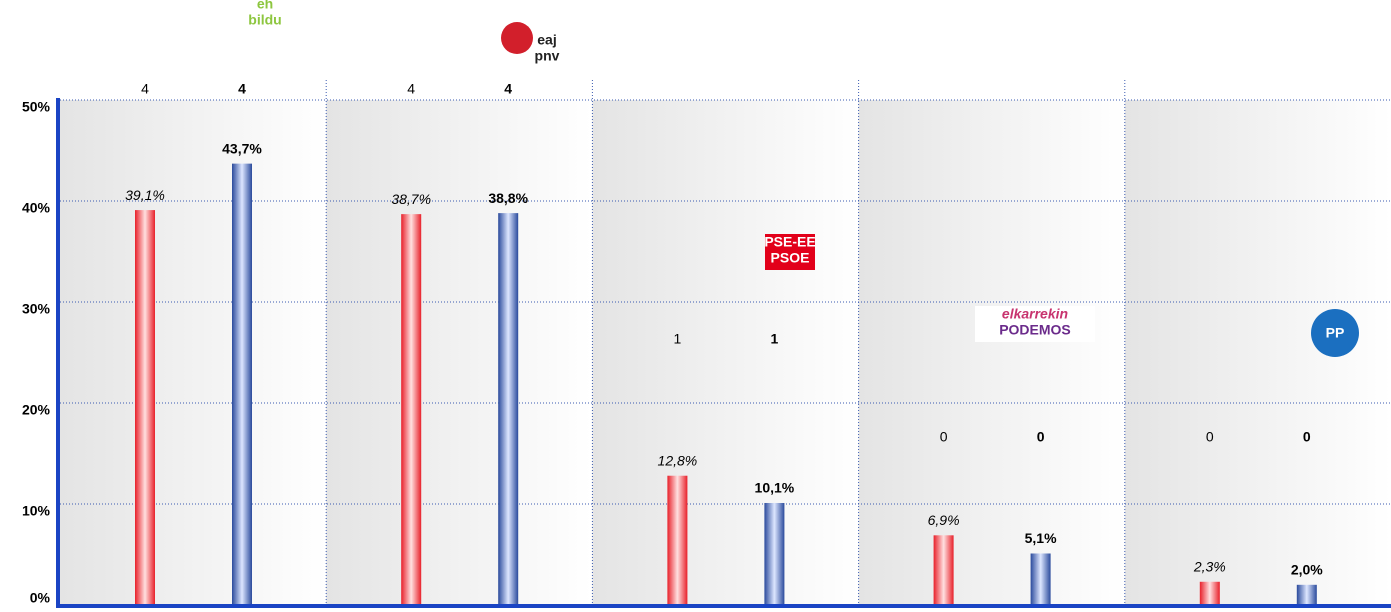 The height and width of the screenshot is (612, 1391). Describe the element at coordinates (264, 20) in the screenshot. I see `logo-text: bildu` at that location.